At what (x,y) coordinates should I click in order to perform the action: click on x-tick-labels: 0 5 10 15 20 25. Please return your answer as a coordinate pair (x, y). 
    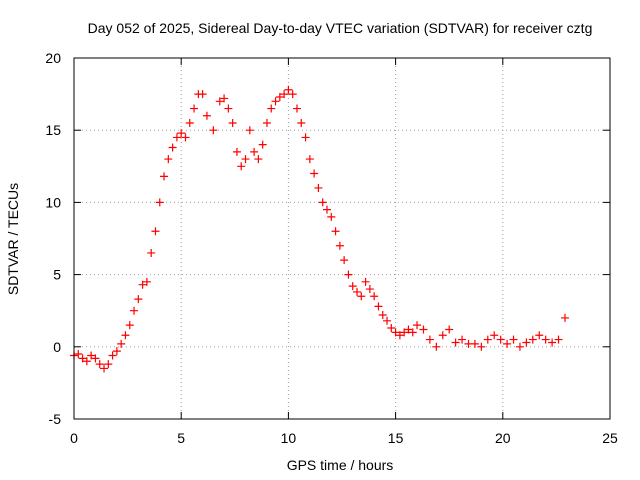
    Looking at the image, I should click on (344, 438).